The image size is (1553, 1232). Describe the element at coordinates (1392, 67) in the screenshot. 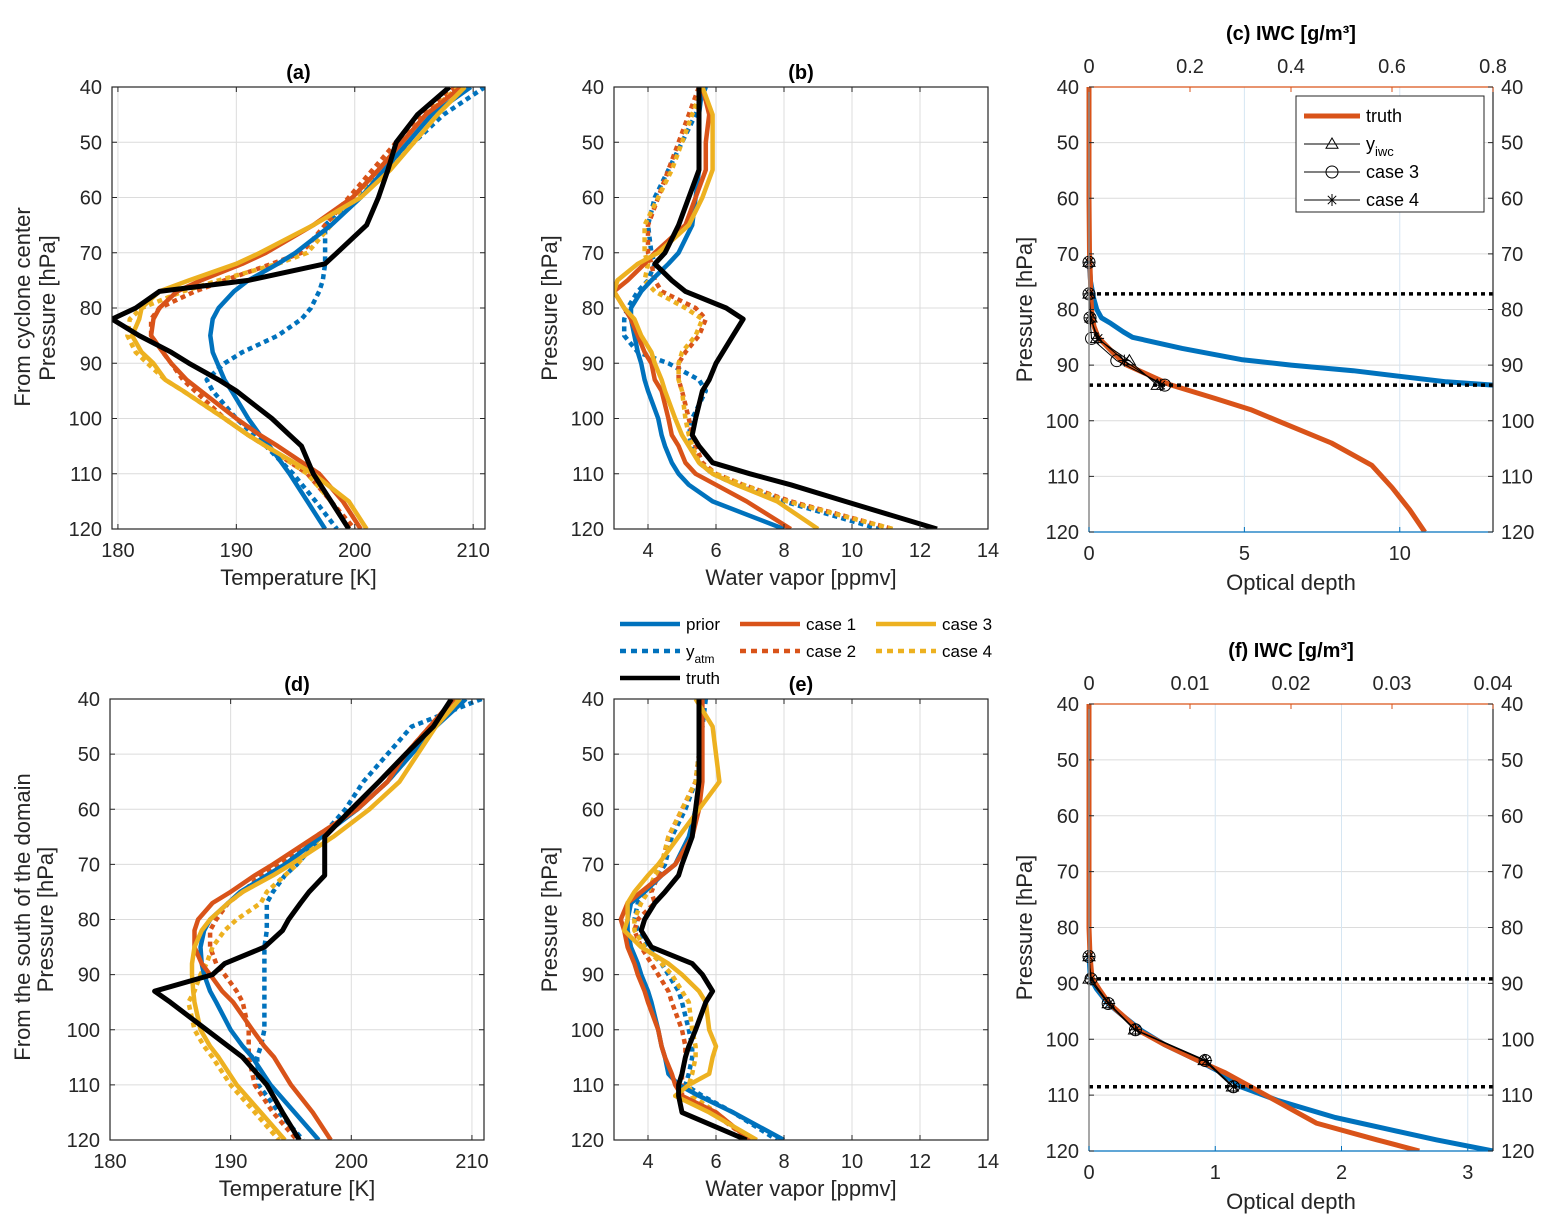

I see `x2-tick-label: 0.6` at that location.